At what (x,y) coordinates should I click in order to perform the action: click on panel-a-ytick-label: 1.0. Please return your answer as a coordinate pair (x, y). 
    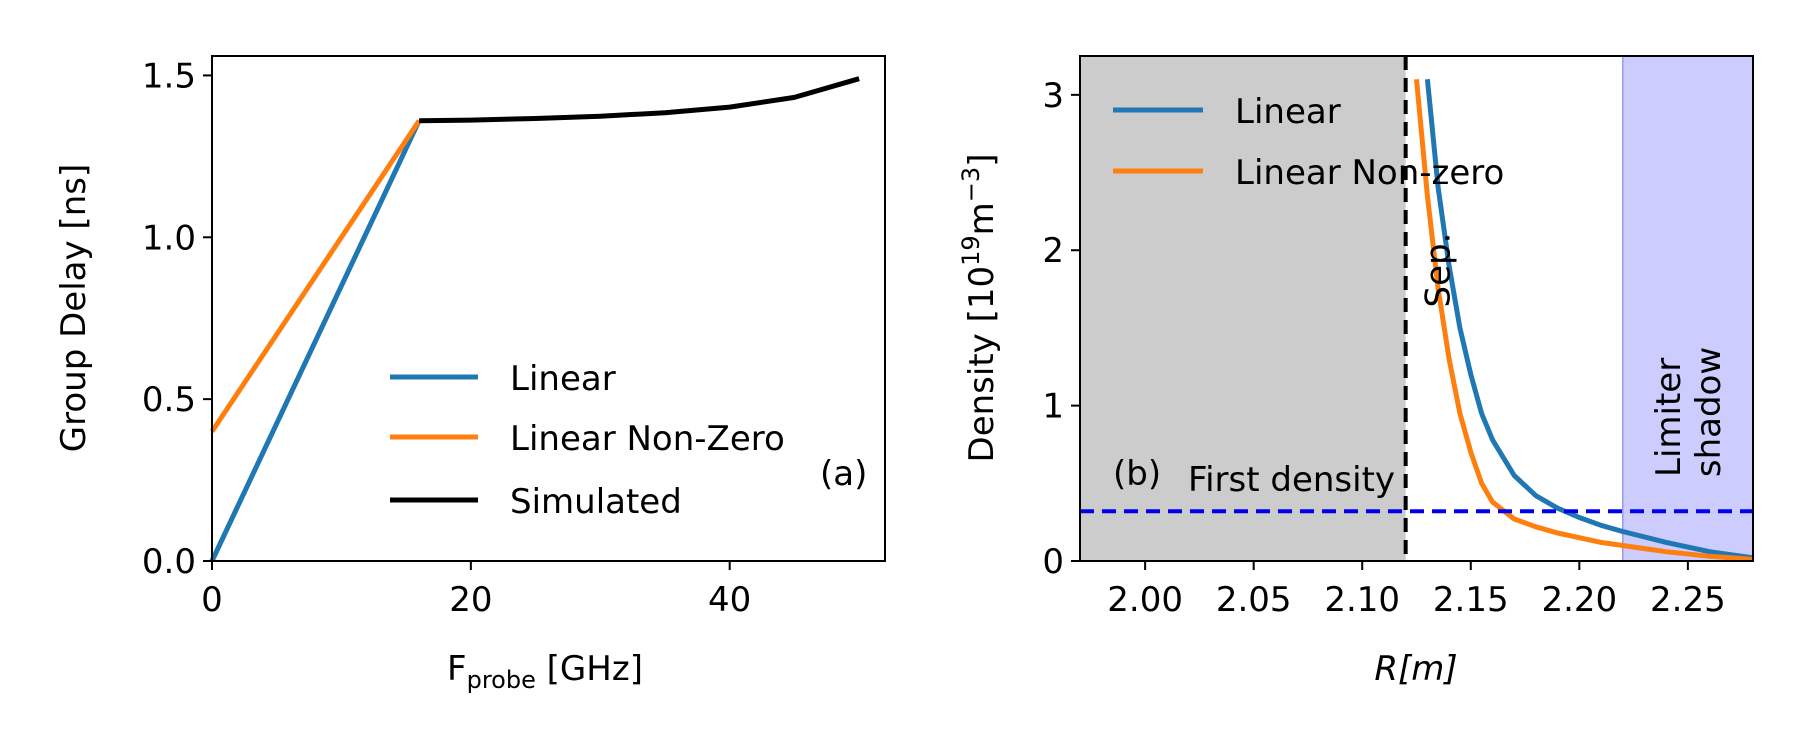
    Looking at the image, I should click on (169, 238).